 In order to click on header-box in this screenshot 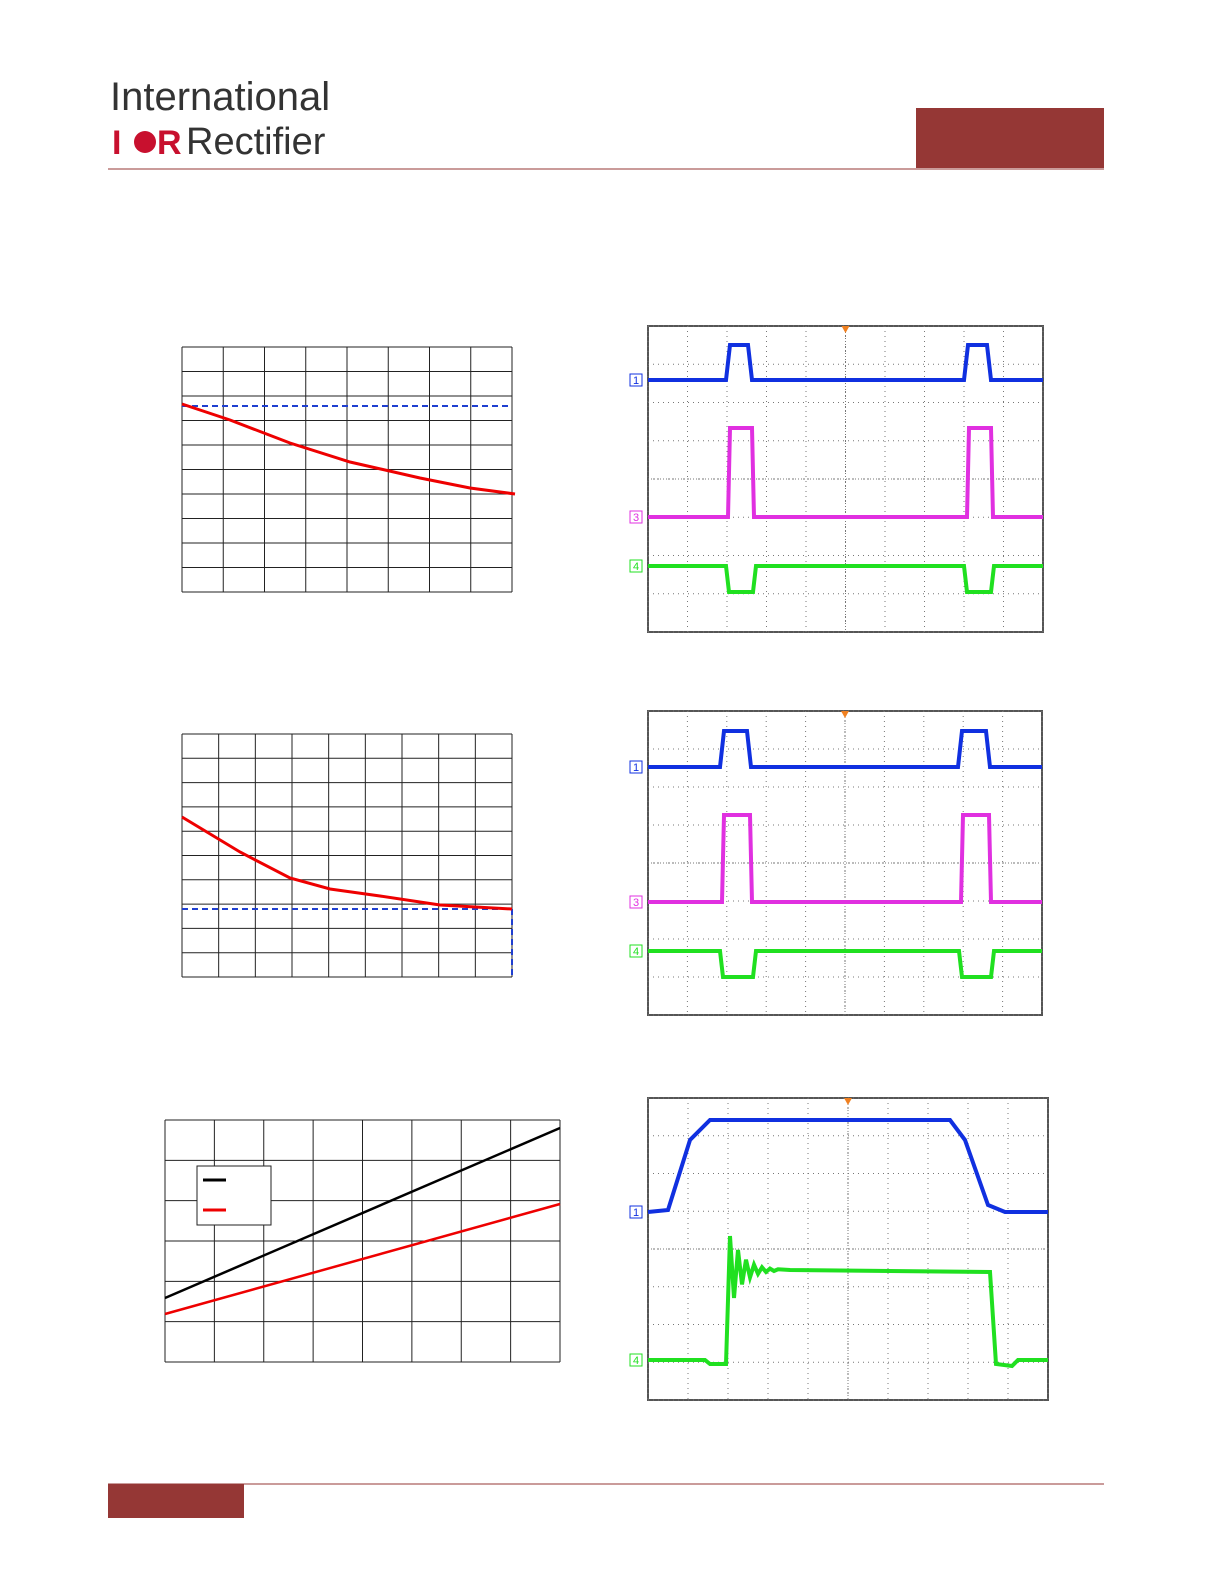, I will do `click(1010, 138)`.